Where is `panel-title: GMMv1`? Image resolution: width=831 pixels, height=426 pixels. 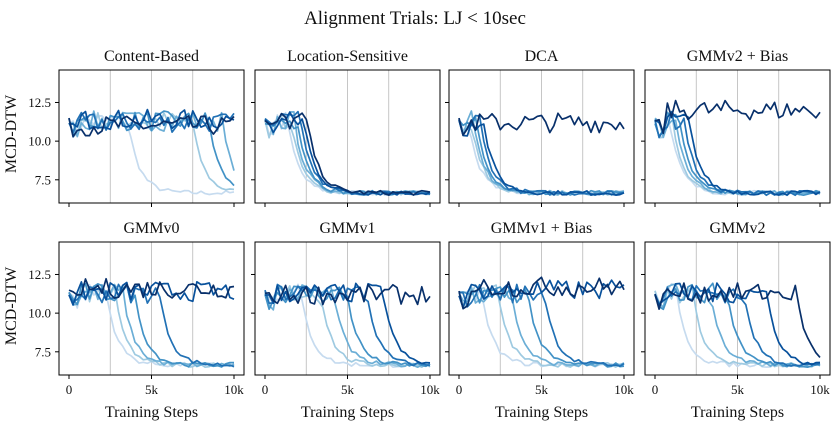 panel-title: GMMv1 is located at coordinates (347, 228).